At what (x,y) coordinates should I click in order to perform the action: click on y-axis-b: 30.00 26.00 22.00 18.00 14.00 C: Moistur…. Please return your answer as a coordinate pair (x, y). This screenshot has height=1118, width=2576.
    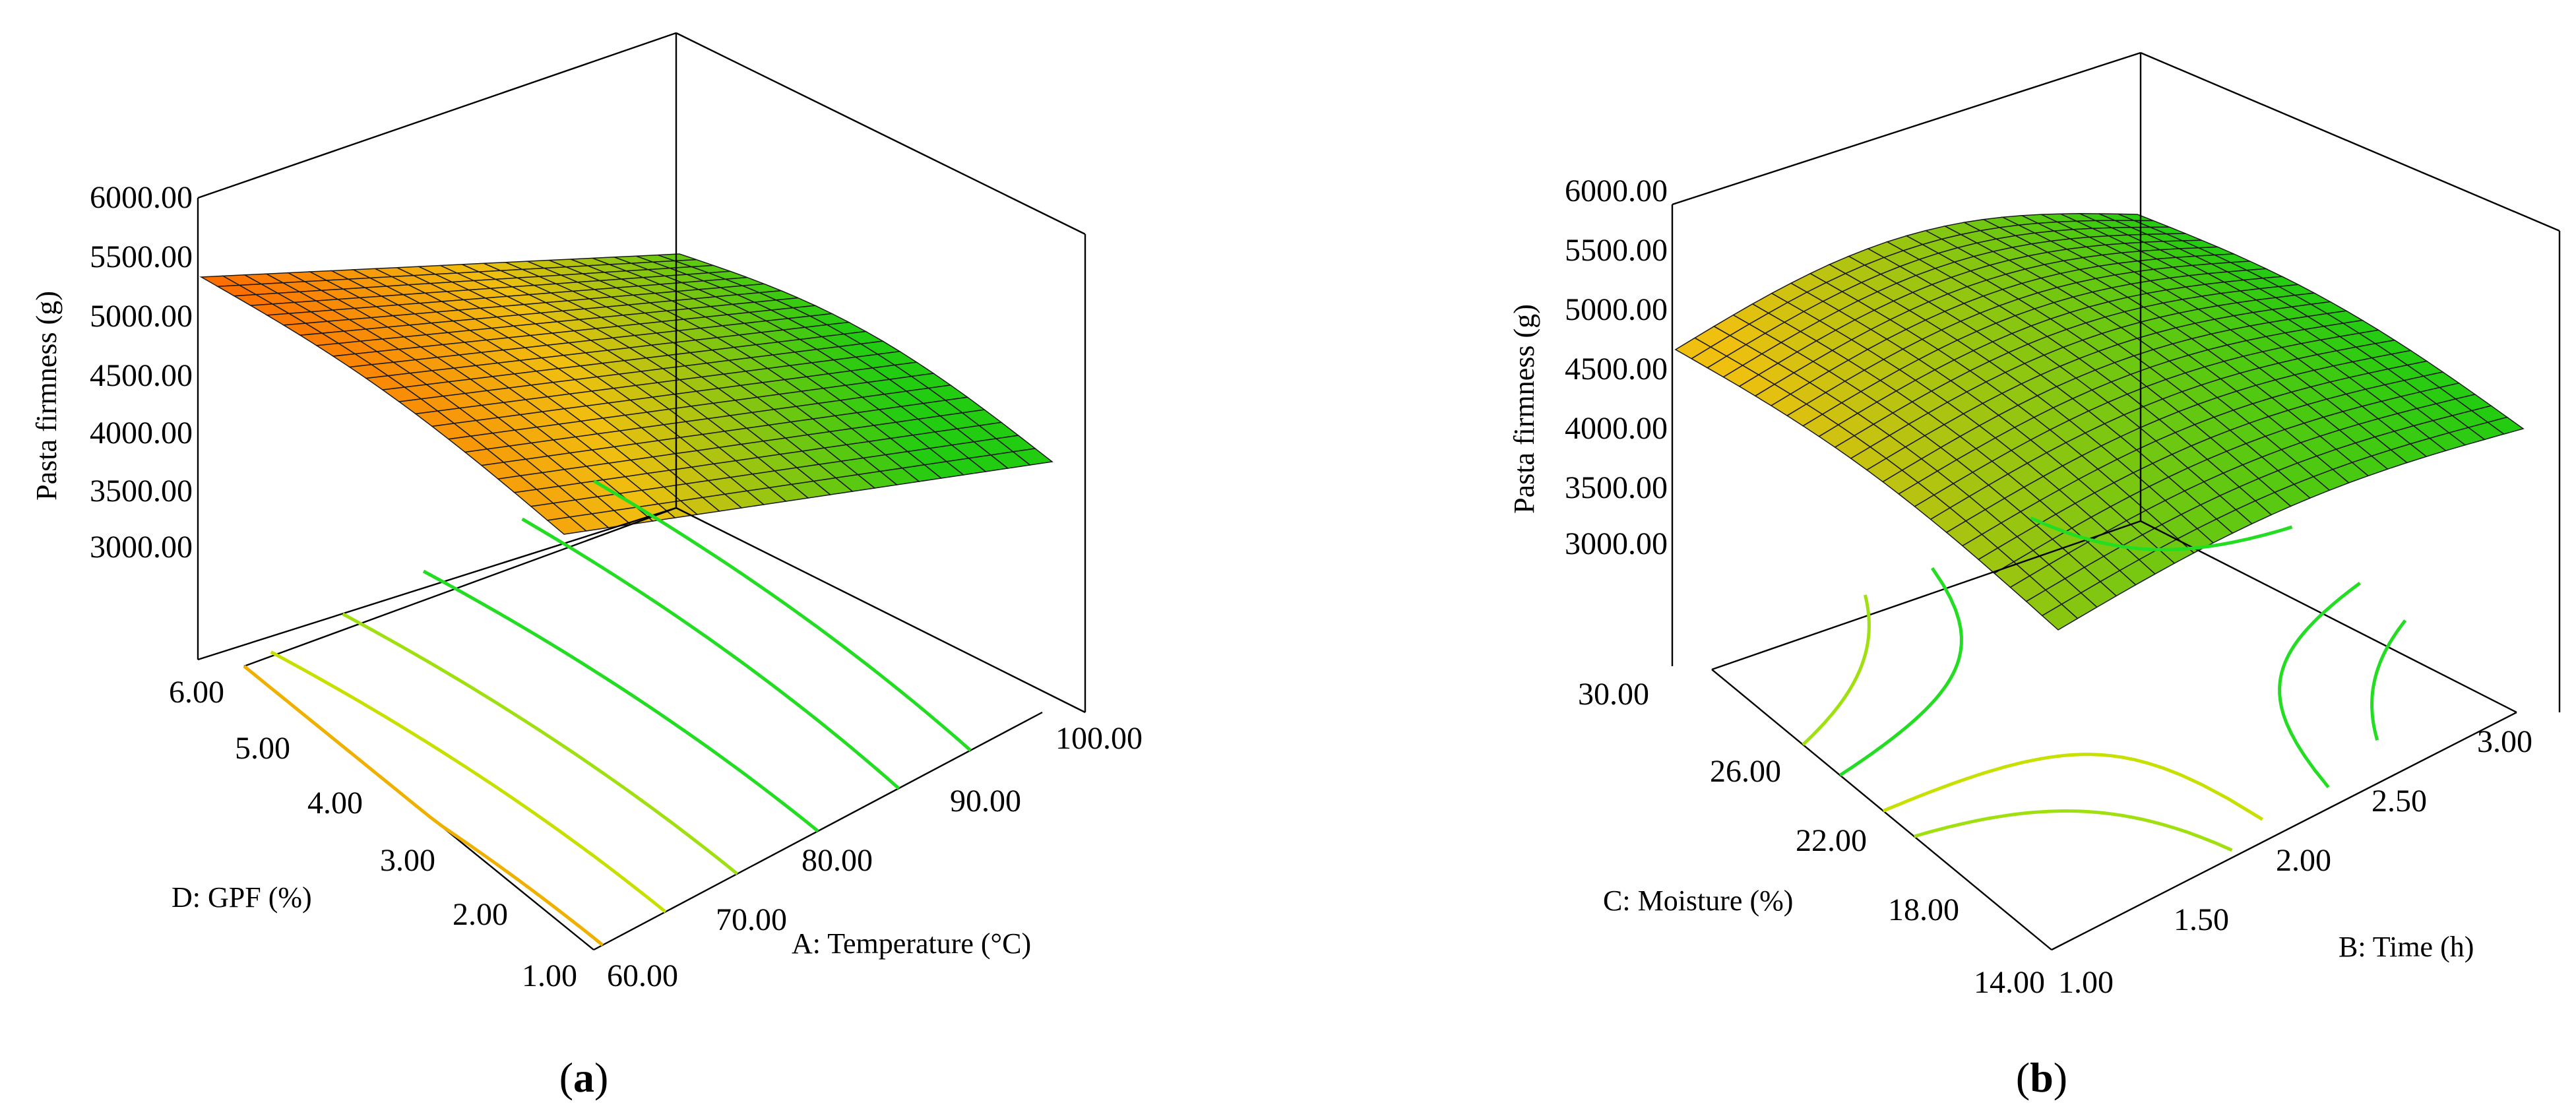
    Looking at the image, I should click on (1811, 838).